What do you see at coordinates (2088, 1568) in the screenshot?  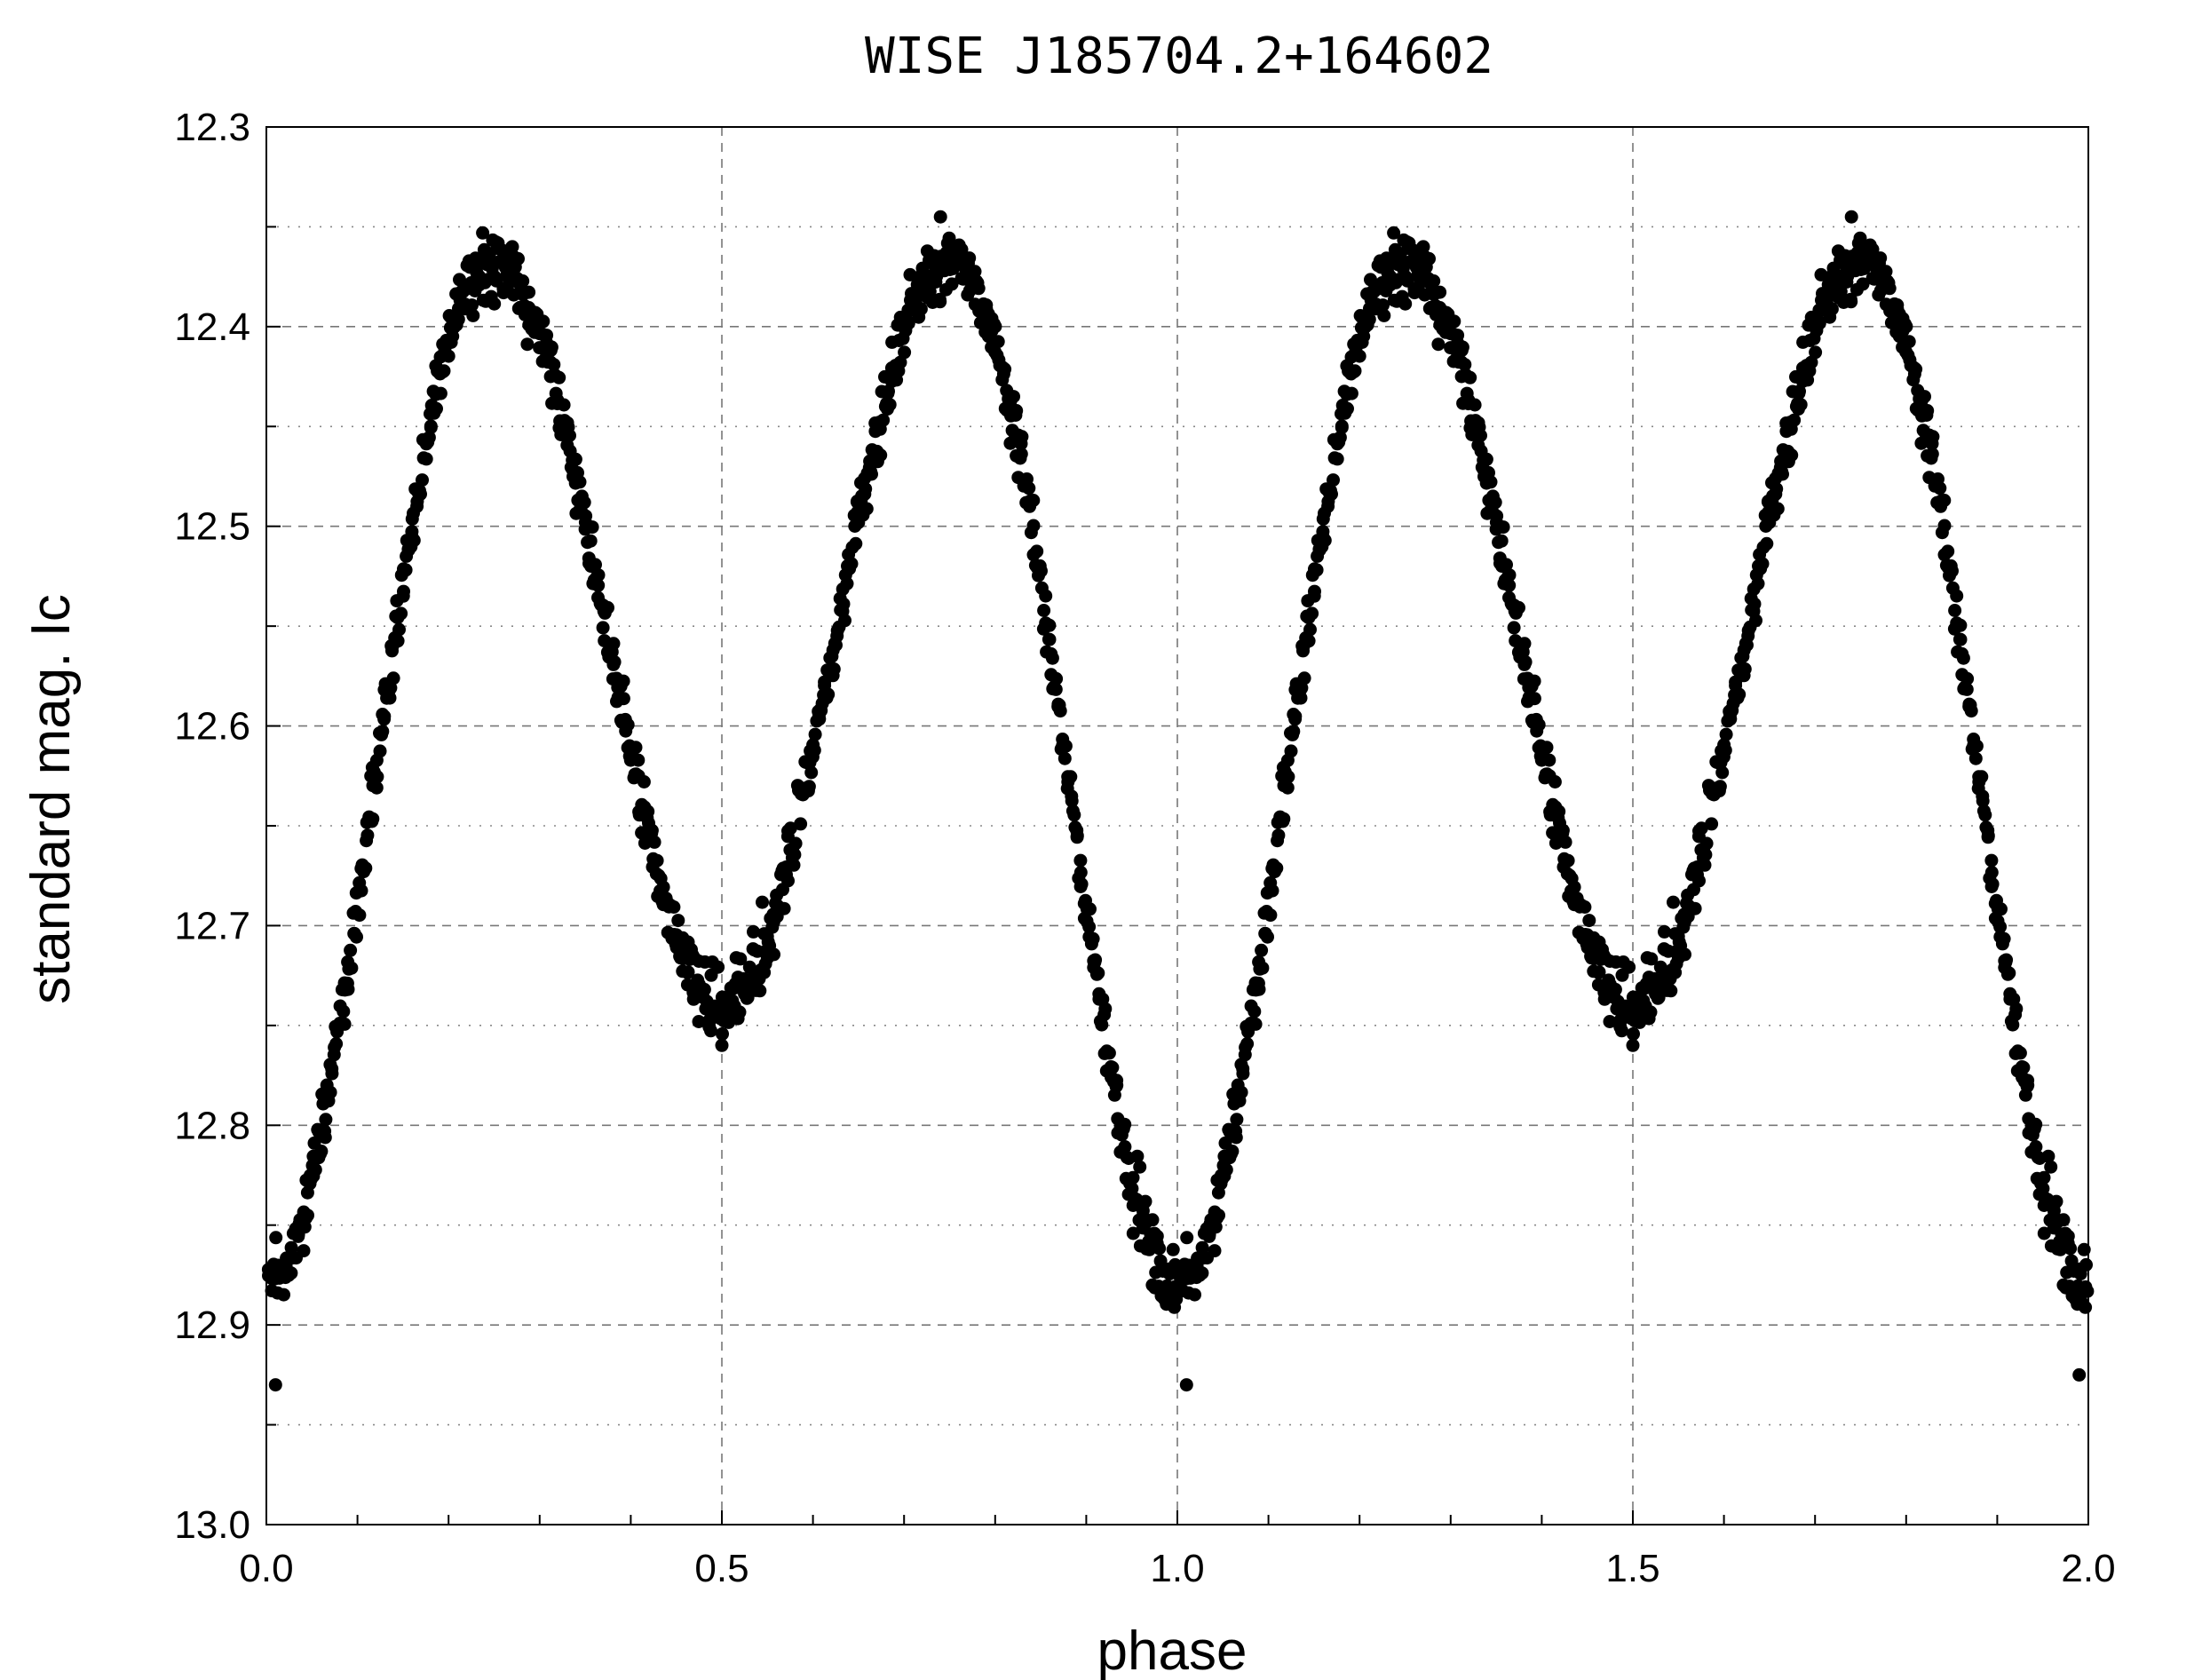 I see `x-tick-label: 2.0` at bounding box center [2088, 1568].